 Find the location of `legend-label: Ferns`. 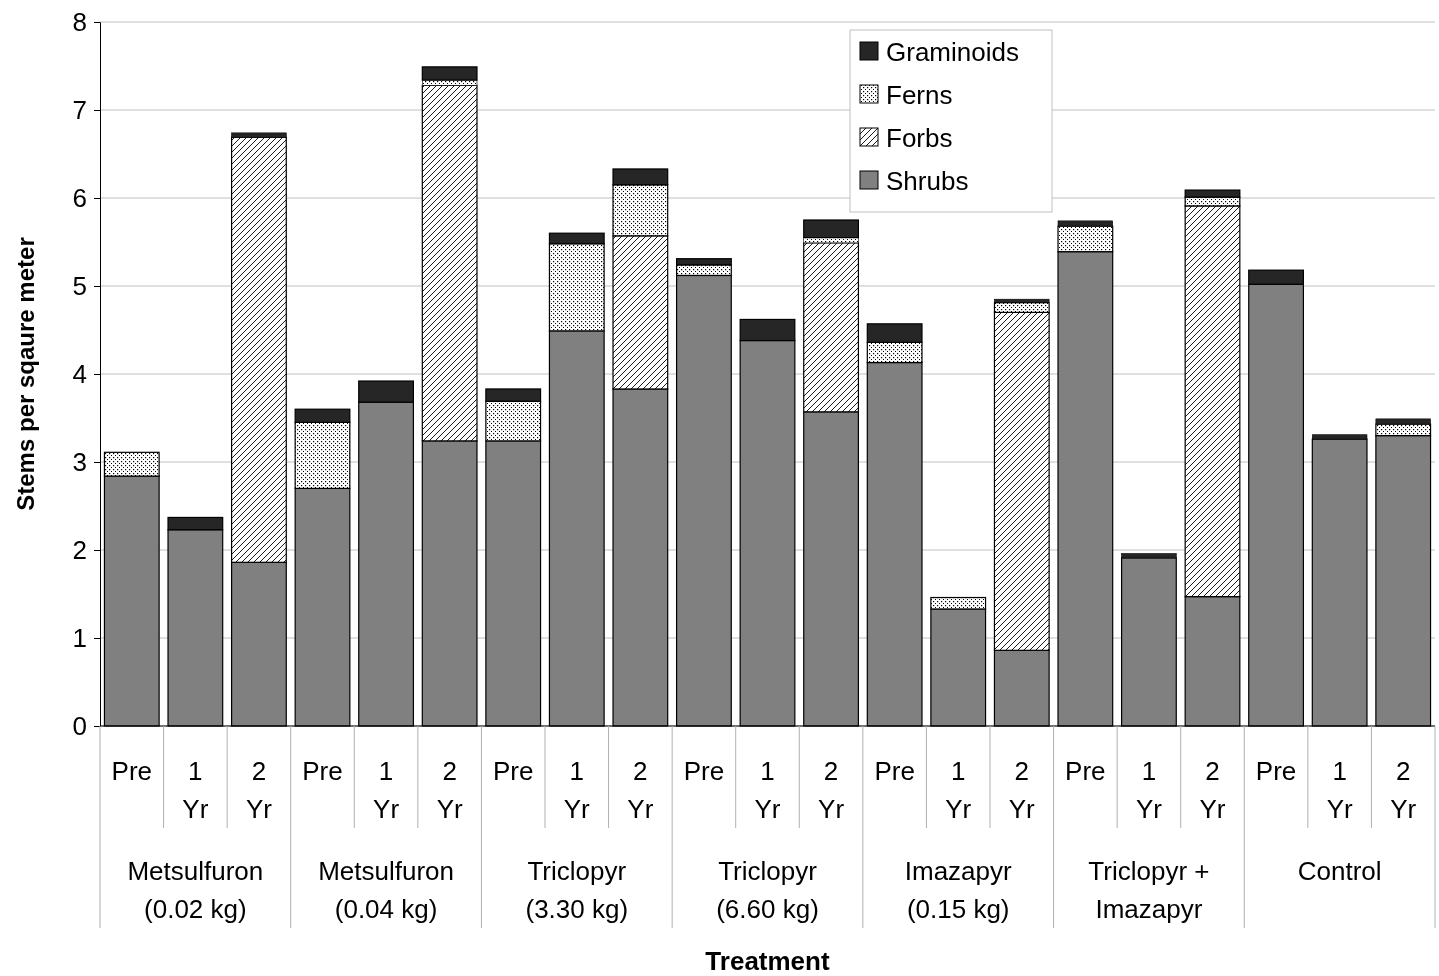

legend-label: Ferns is located at coordinates (919, 95).